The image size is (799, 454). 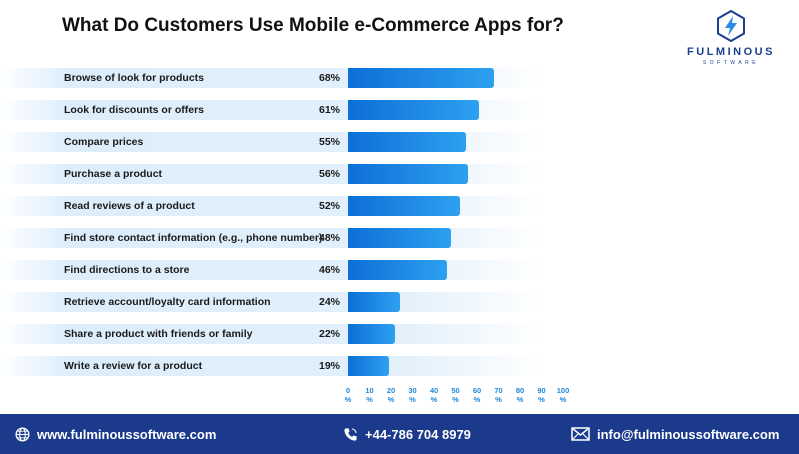 I want to click on lightning-hexagon-icon, so click(x=731, y=26).